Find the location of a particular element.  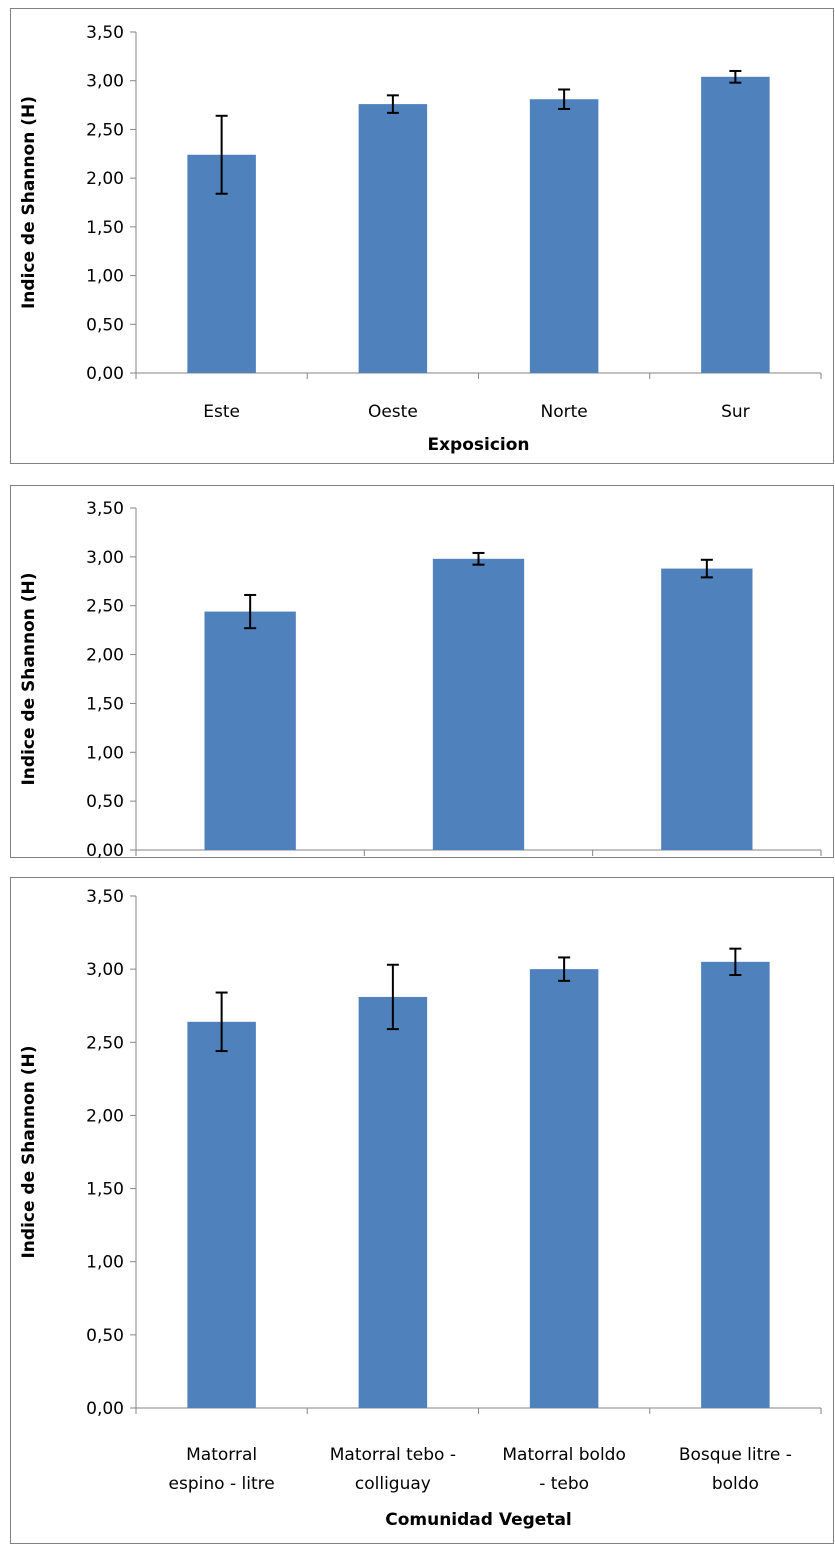

x-axis-title: Exposicion is located at coordinates (478, 445).